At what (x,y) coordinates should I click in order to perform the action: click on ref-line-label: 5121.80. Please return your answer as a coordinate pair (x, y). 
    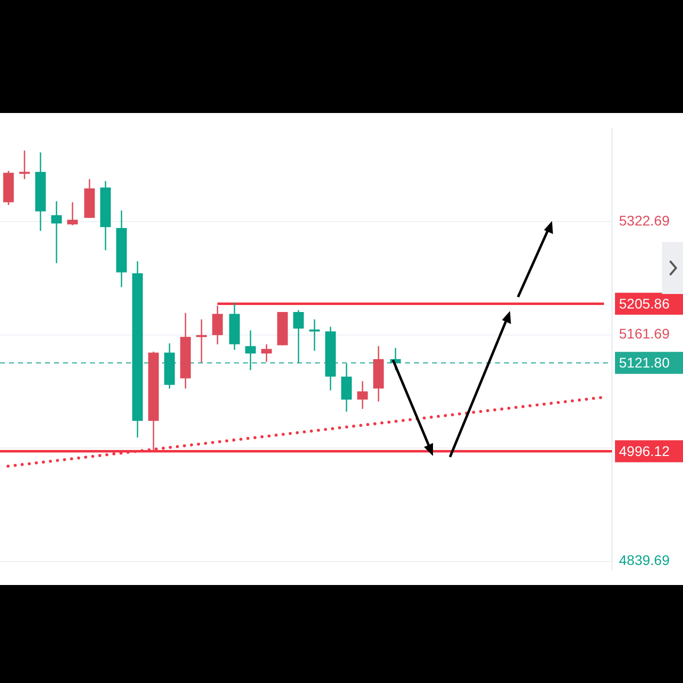
    Looking at the image, I should click on (644, 362).